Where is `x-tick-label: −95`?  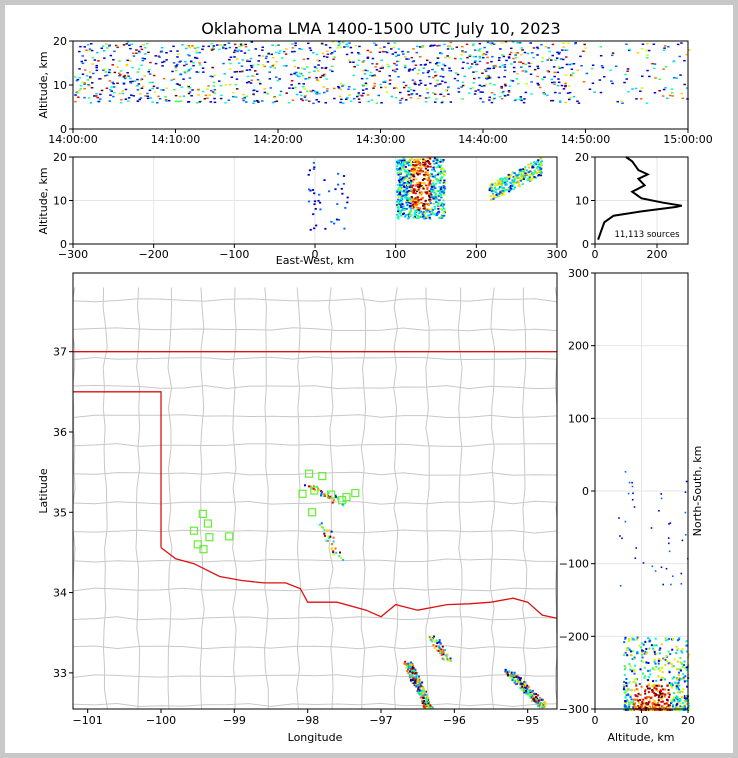
x-tick-label: −95 is located at coordinates (527, 720).